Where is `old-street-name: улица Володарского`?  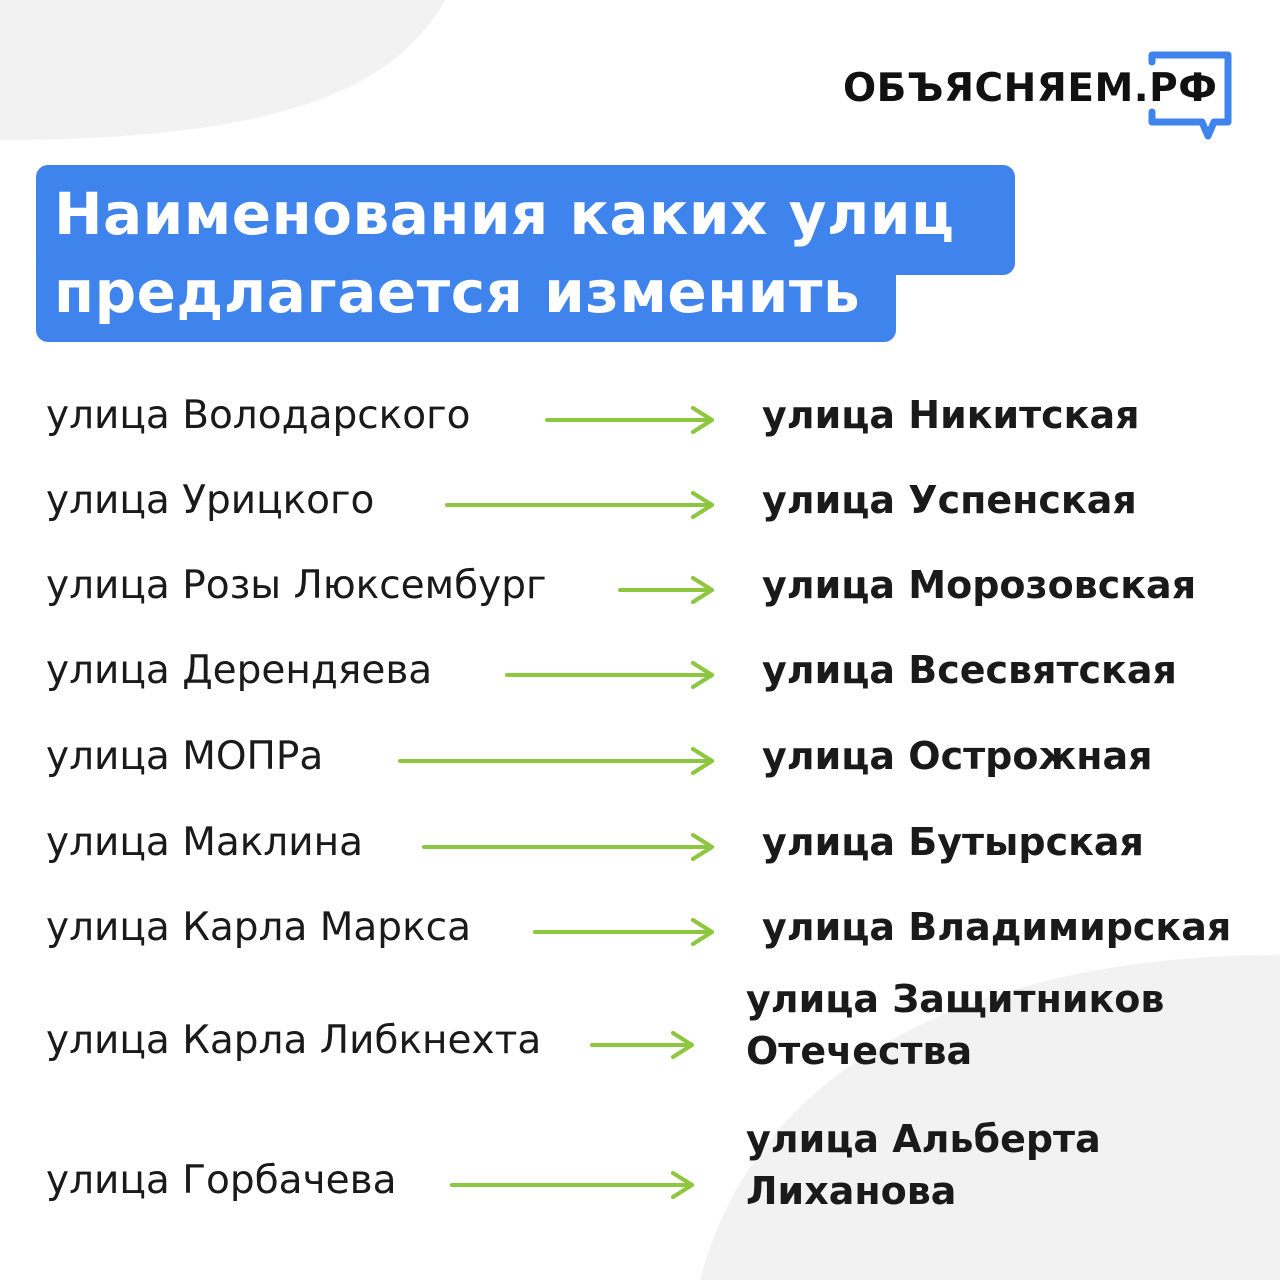
old-street-name: улица Володарского is located at coordinates (258, 415).